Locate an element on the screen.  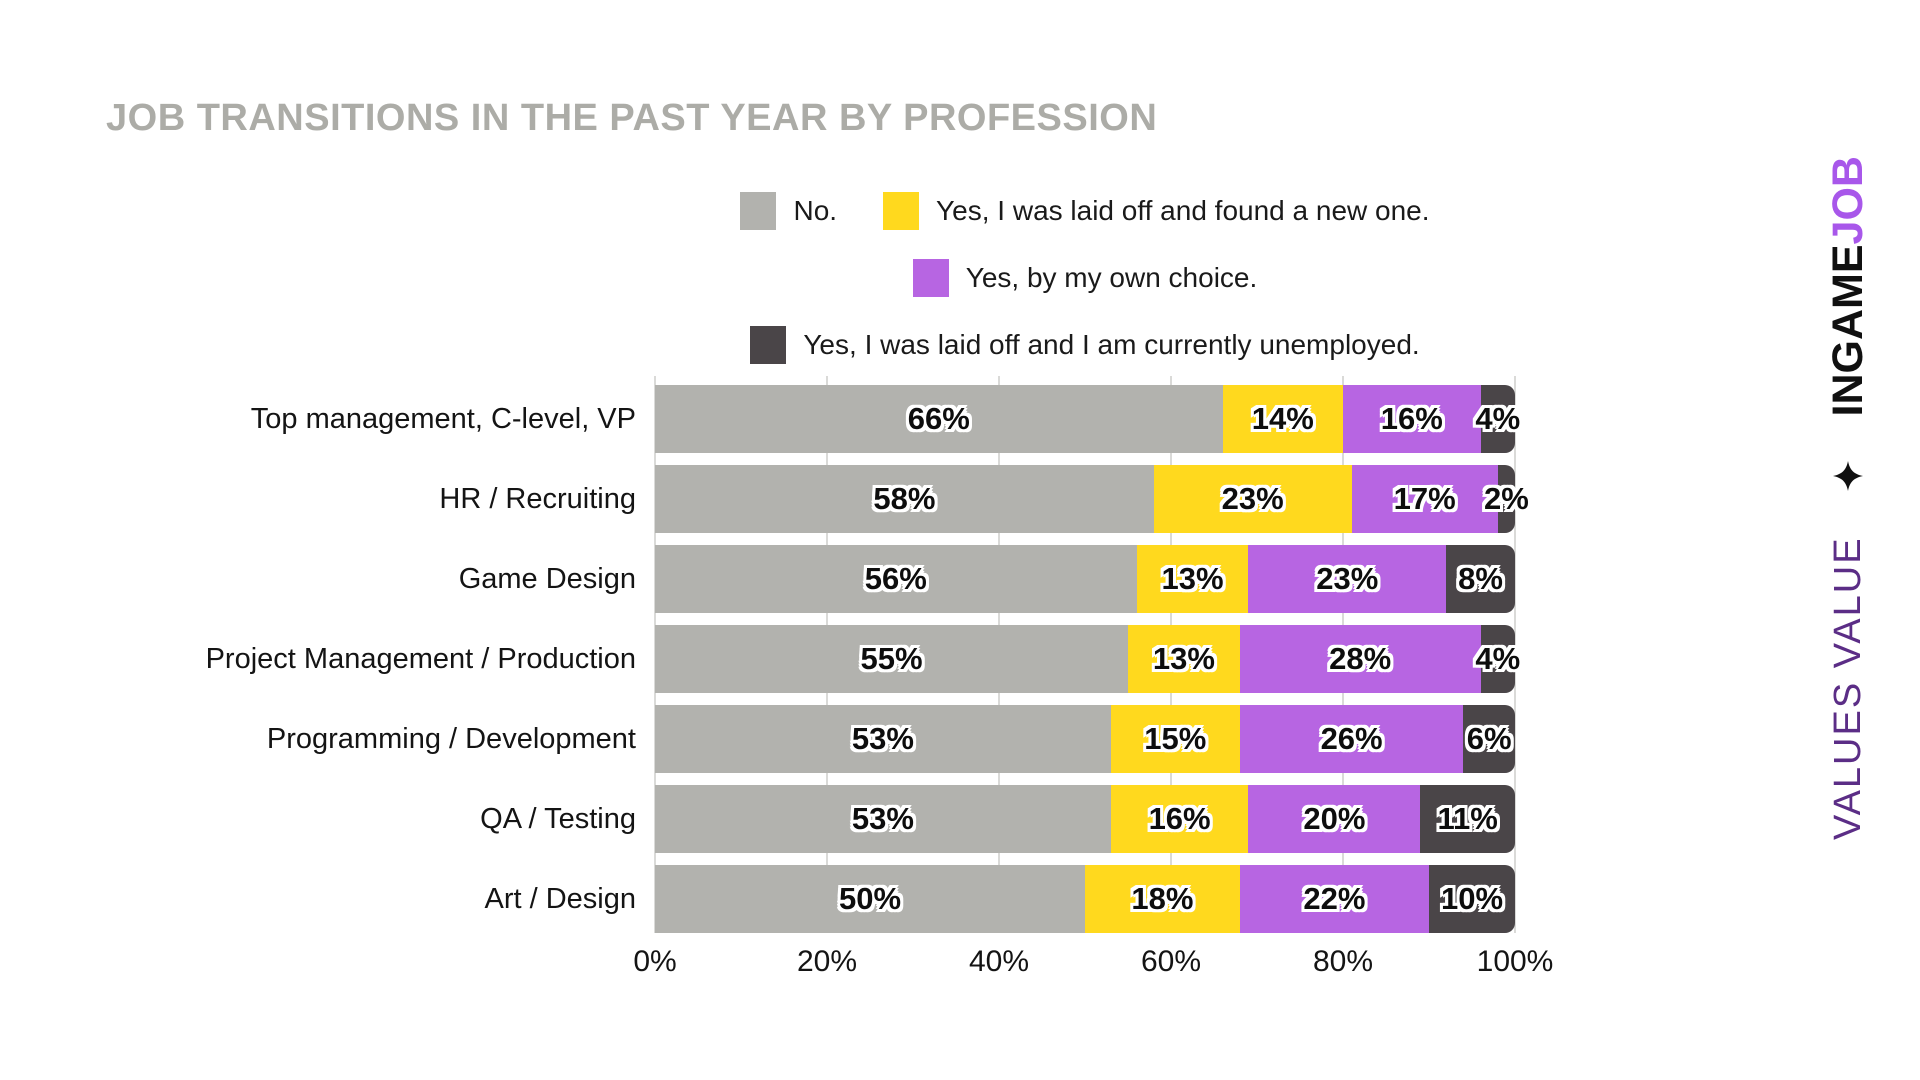
legend-item: Yes, by my own choice. is located at coordinates (1085, 278).